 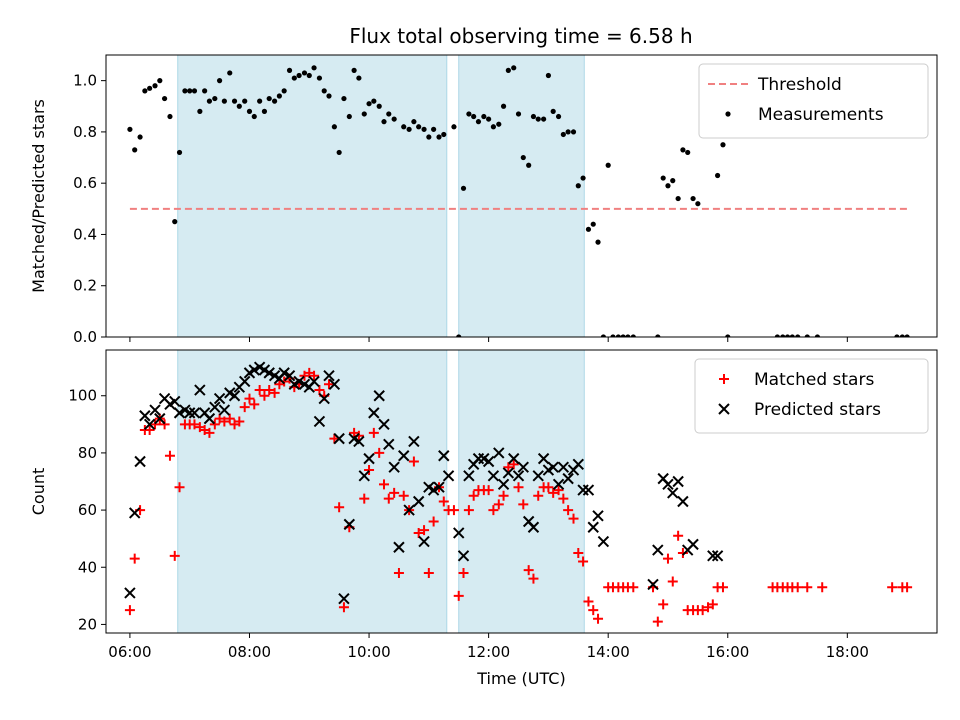 What do you see at coordinates (813, 101) in the screenshot?
I see `legend: Threshold Measurements` at bounding box center [813, 101].